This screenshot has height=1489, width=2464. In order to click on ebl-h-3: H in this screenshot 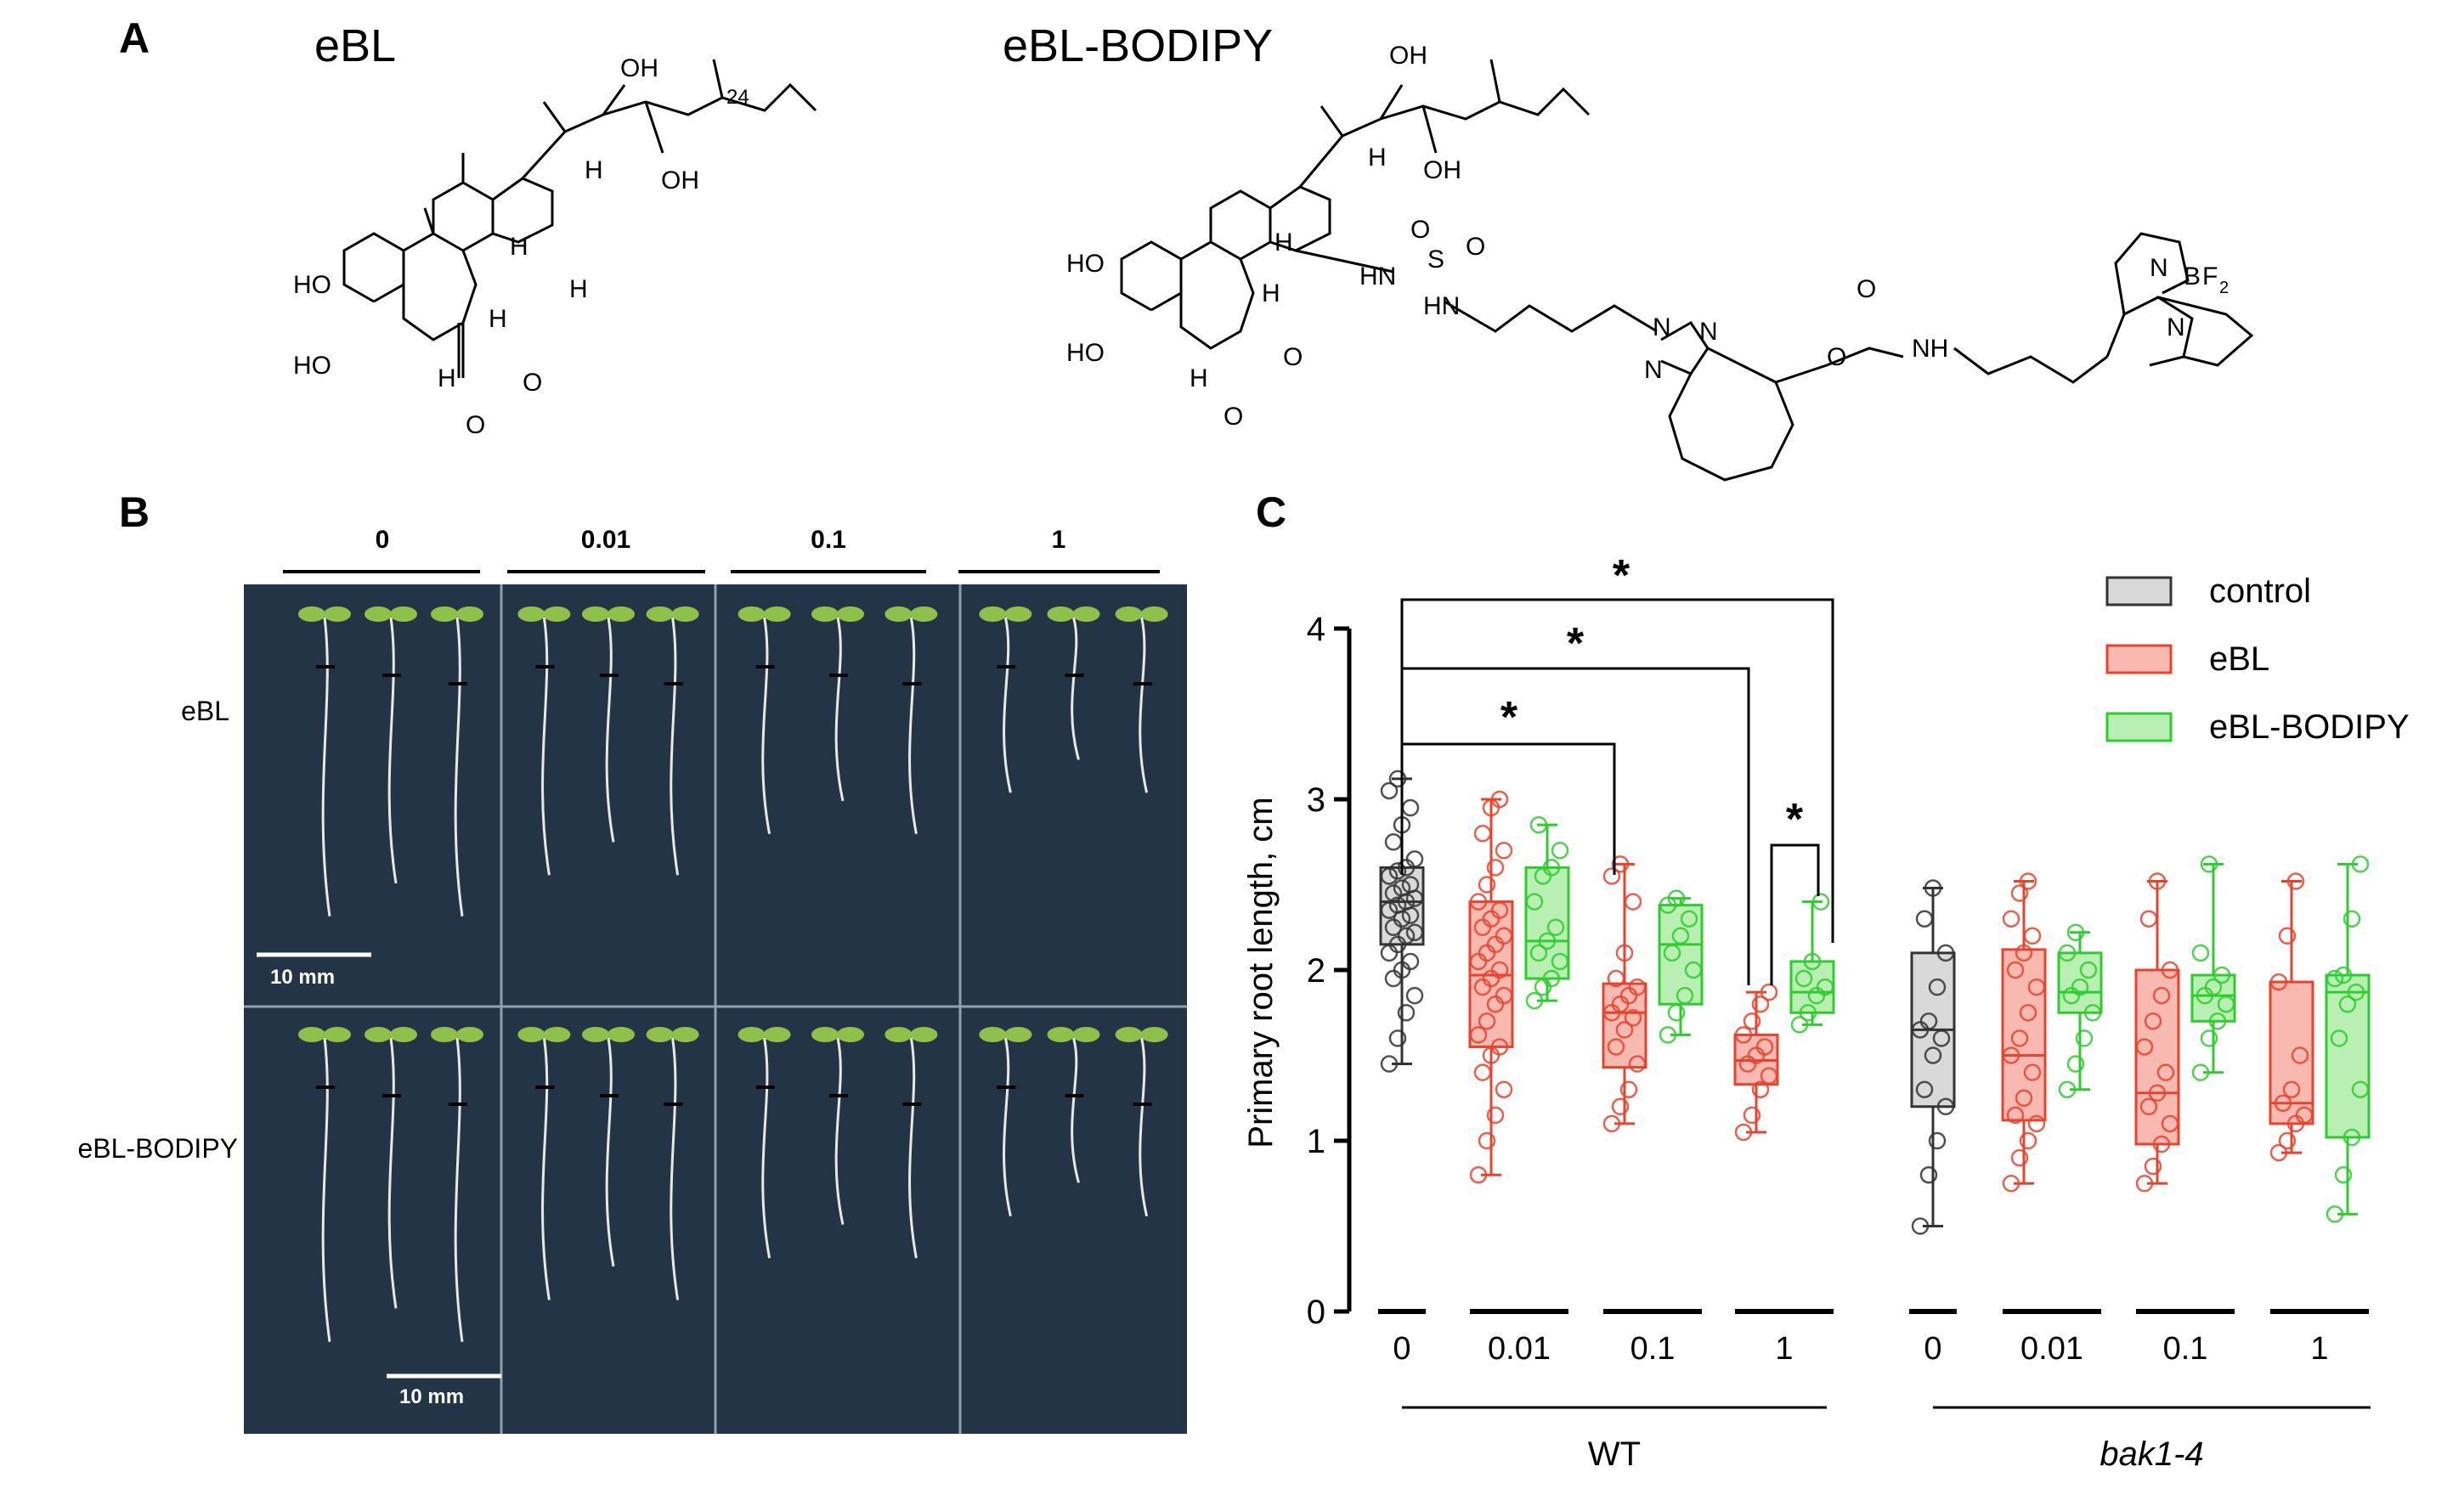, I will do `click(578, 289)`.